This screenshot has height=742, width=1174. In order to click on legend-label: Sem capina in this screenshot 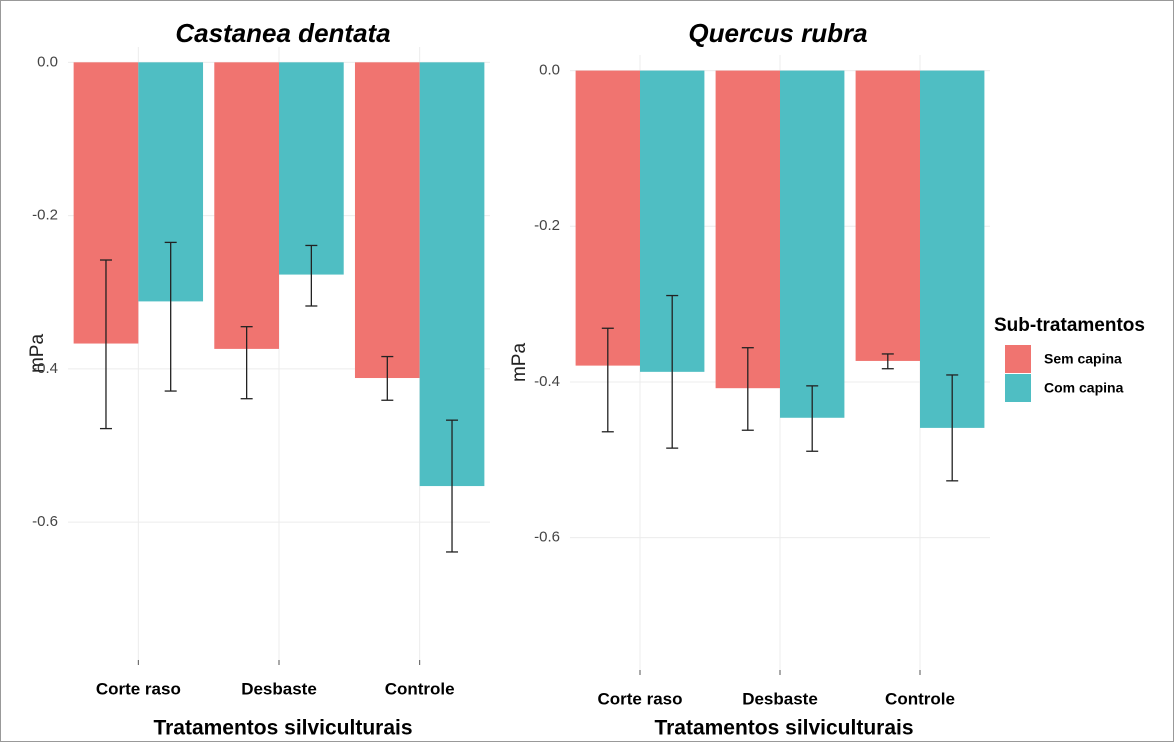, I will do `click(1083, 359)`.